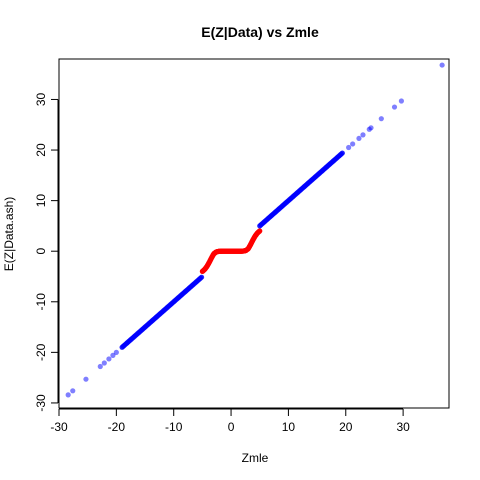 This screenshot has width=480, height=480. Describe the element at coordinates (41, 201) in the screenshot. I see `y-tick-label: 10` at that location.